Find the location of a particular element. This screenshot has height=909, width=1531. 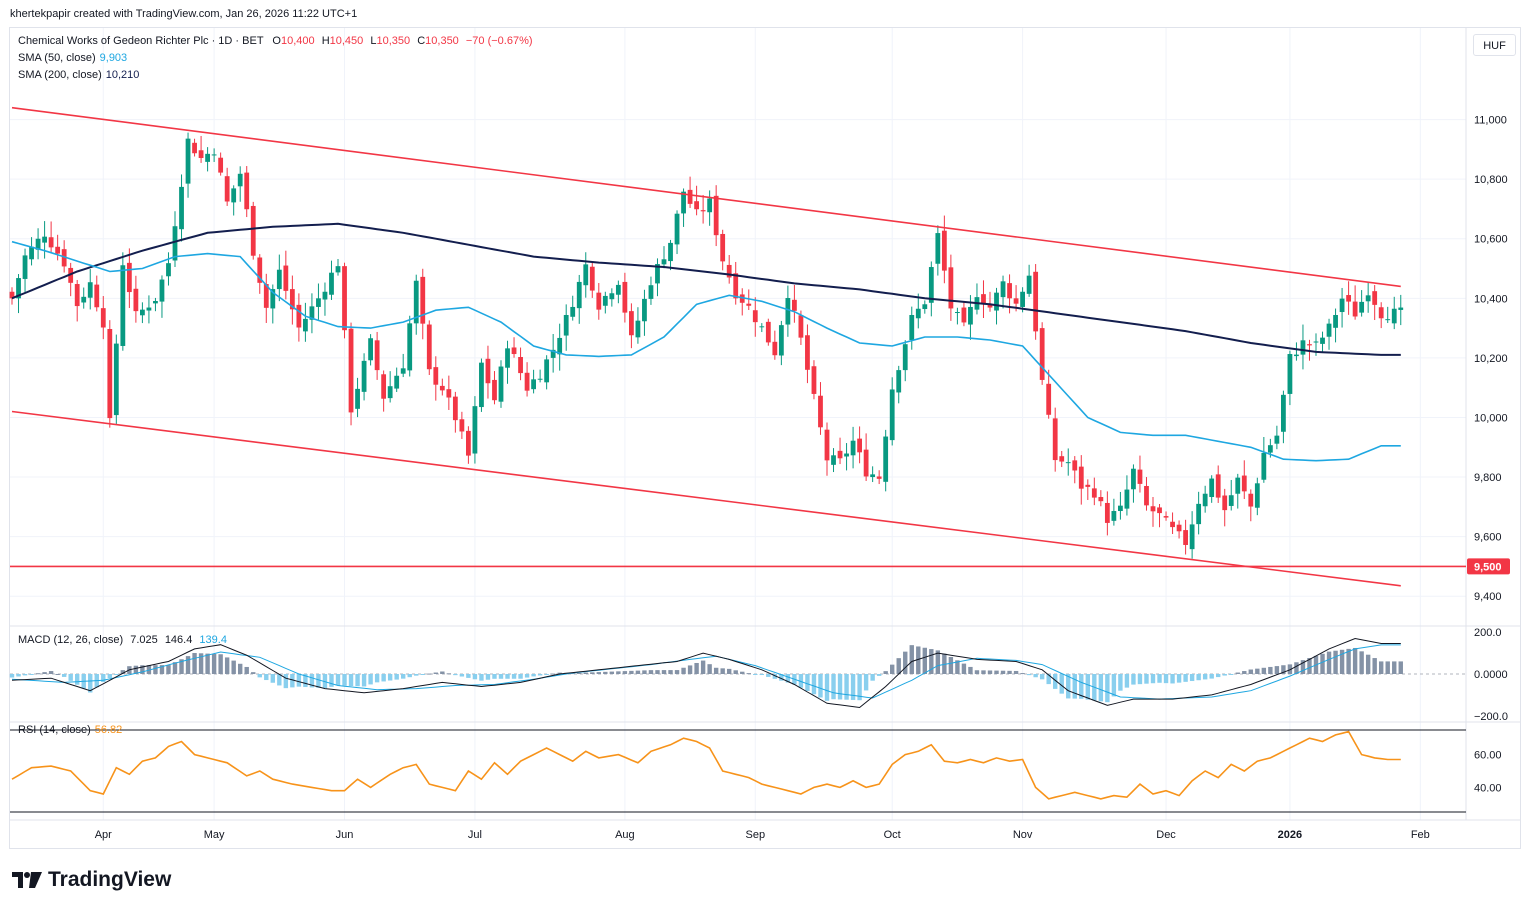

price-axis-label: 10,400 is located at coordinates (1491, 299).